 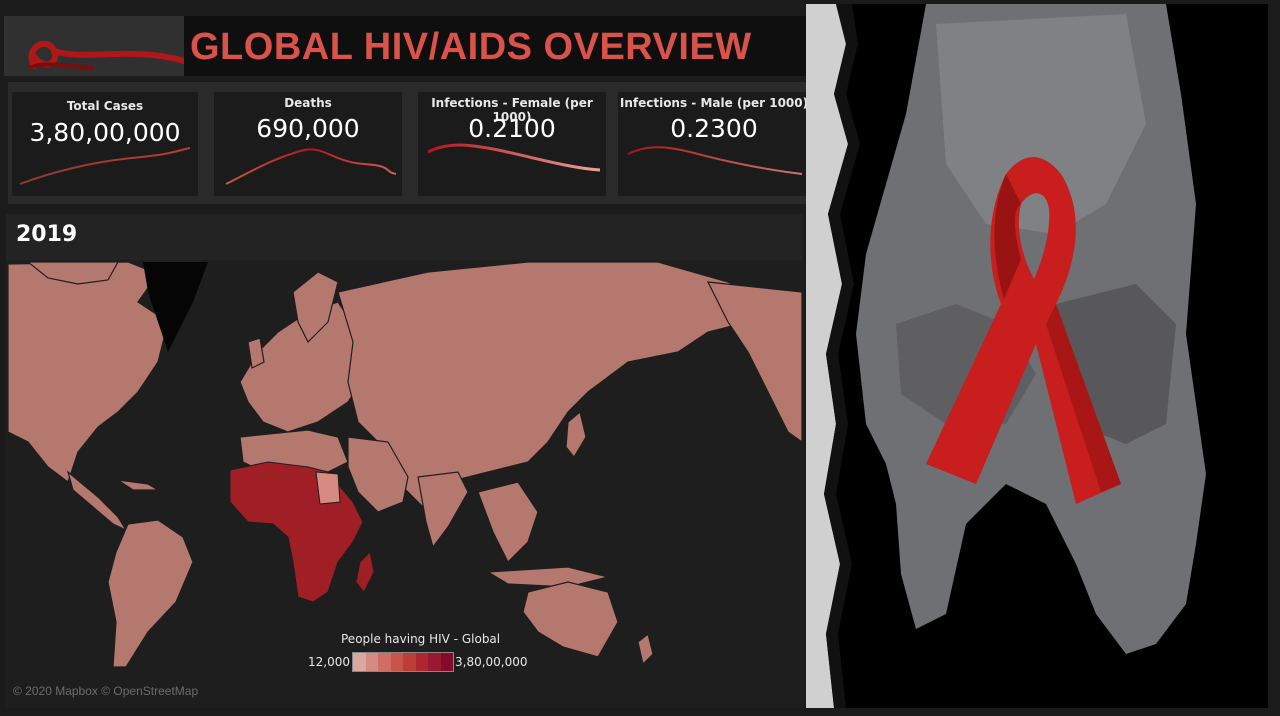 I want to click on sudan, so click(x=328, y=488).